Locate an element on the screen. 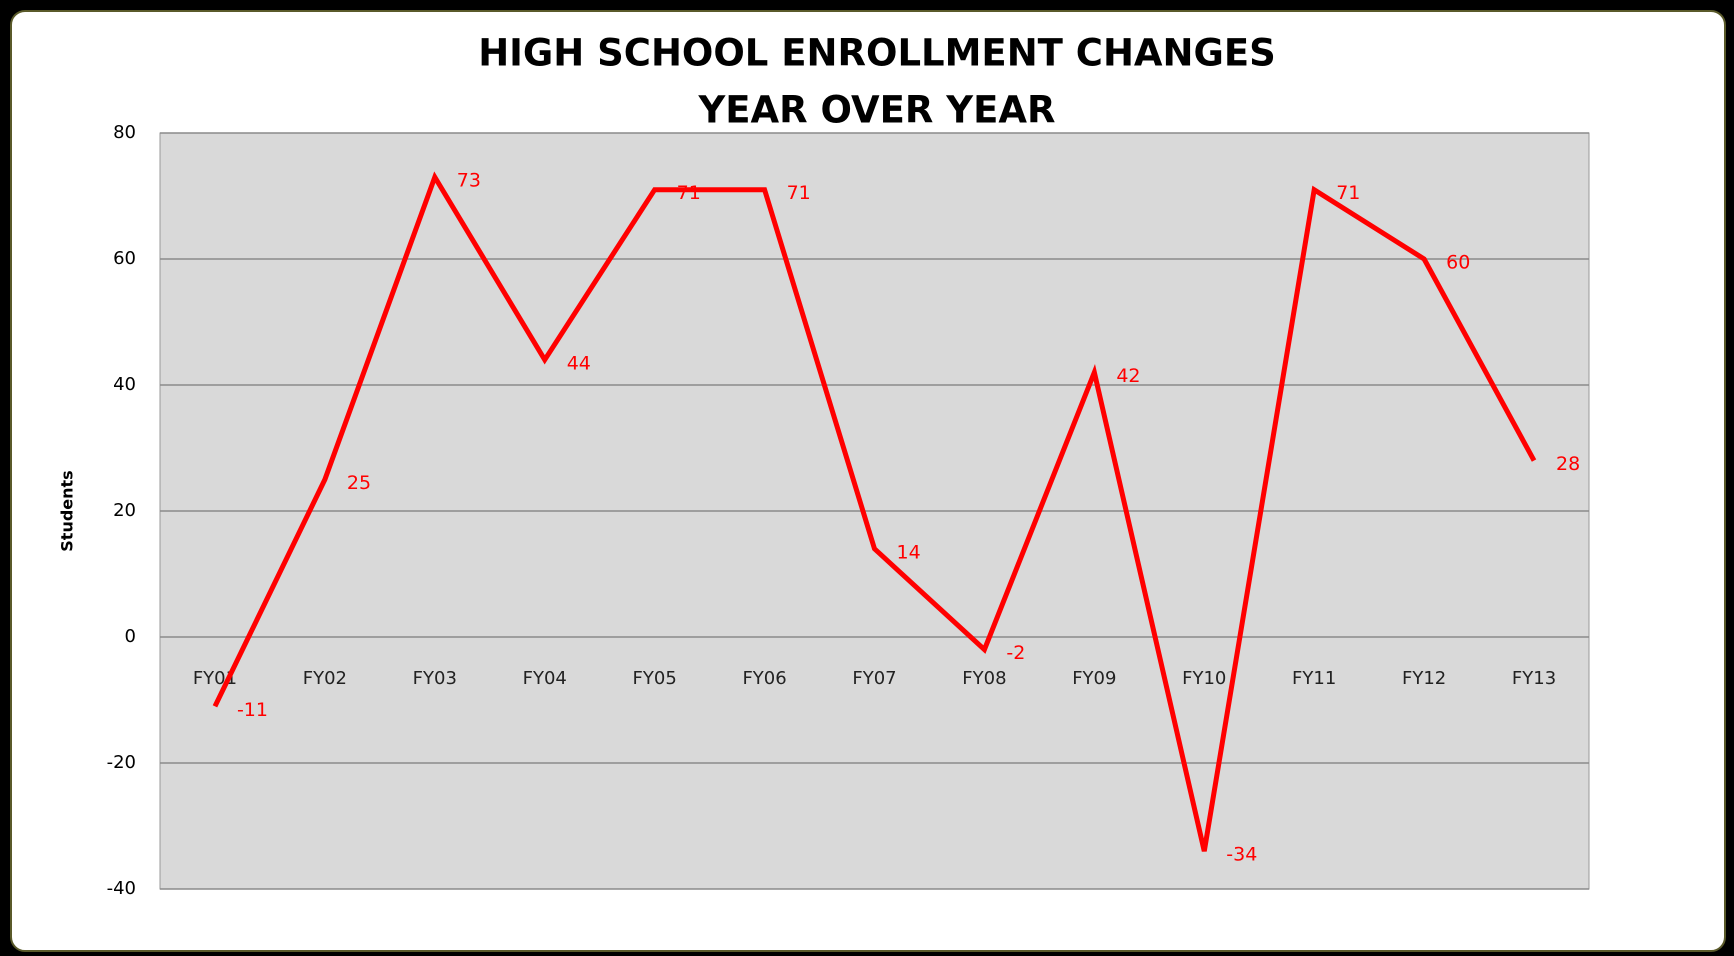 The image size is (1734, 956). y-tick-label: 40 is located at coordinates (124, 384).